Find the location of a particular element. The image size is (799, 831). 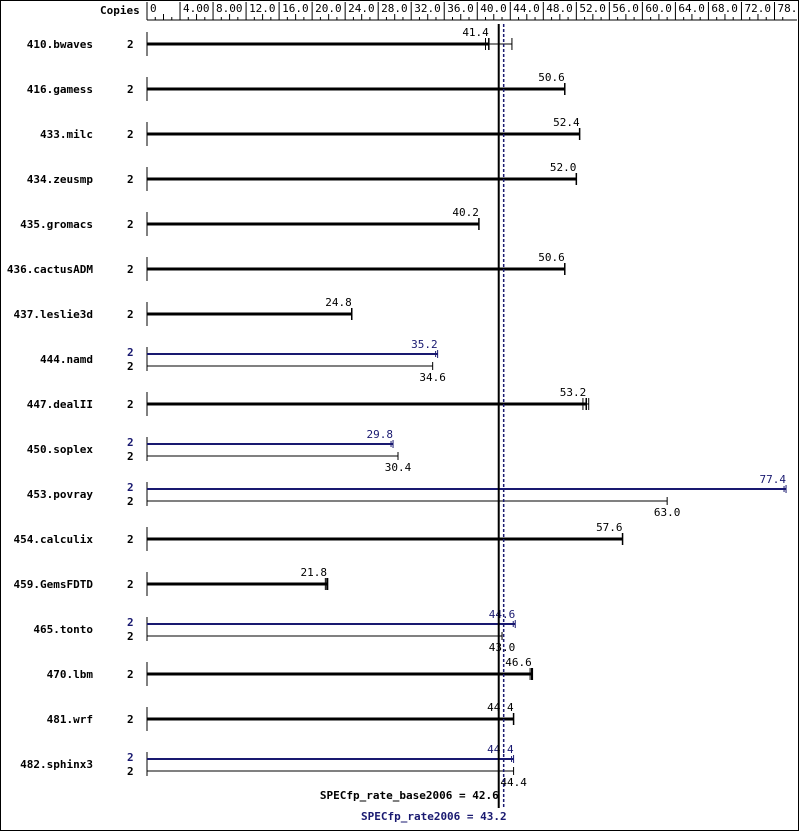

base-value-label: 46.6 is located at coordinates (518, 662).